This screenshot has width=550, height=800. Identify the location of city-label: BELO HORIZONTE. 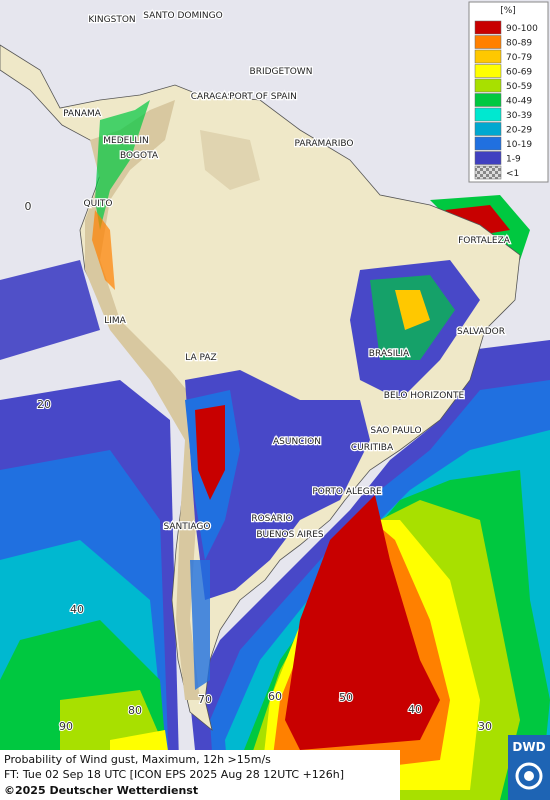
(424, 396).